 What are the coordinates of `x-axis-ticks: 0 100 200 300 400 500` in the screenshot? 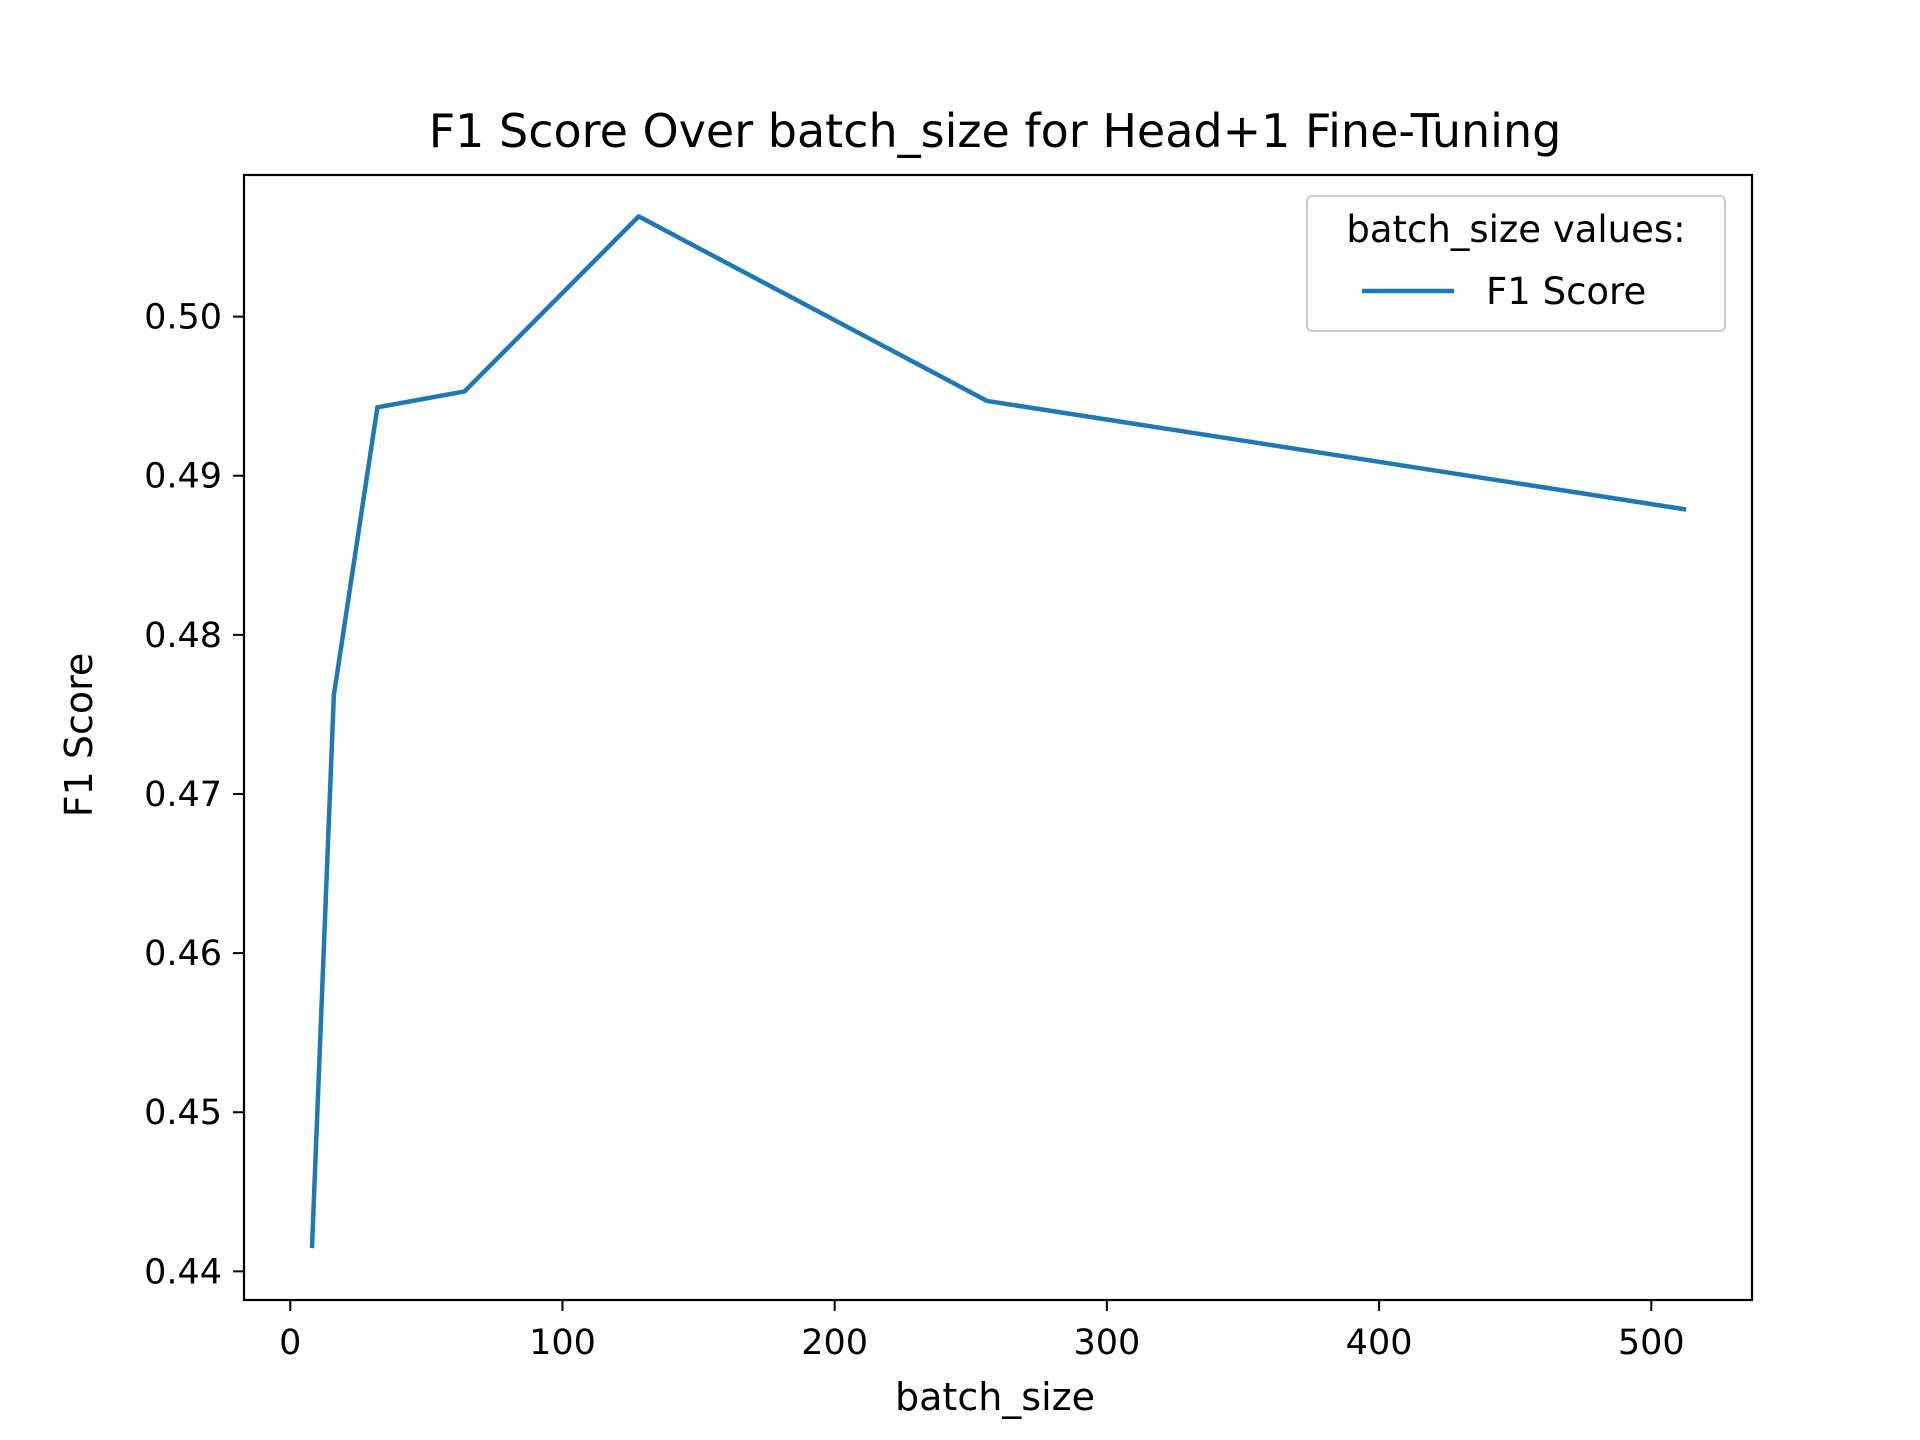 It's located at (982, 1331).